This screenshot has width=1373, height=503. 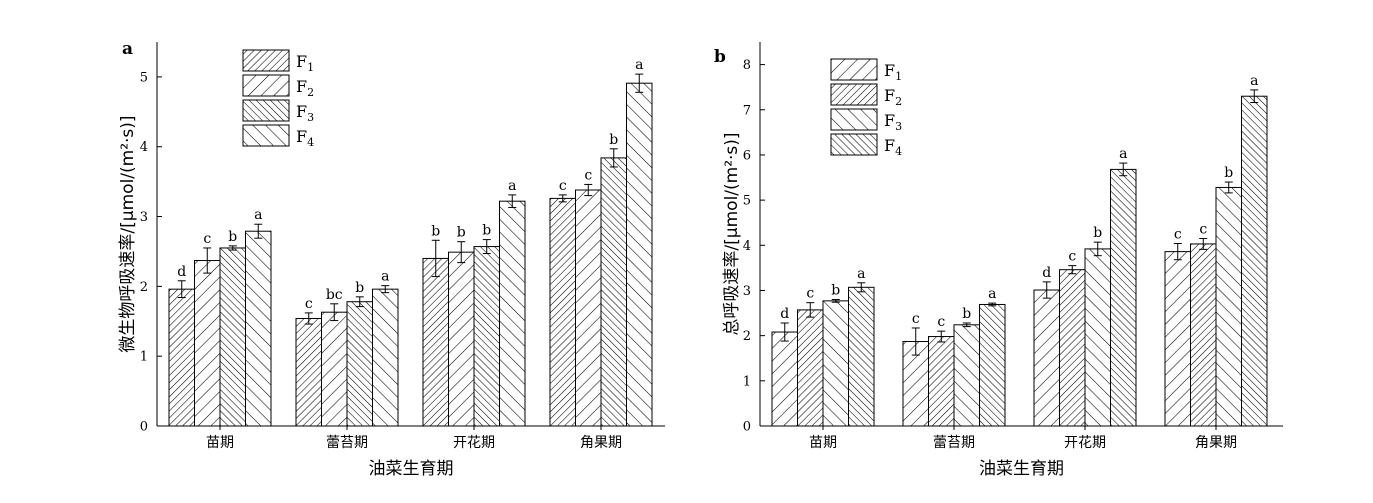 I want to click on panel-label: b, so click(x=720, y=57).